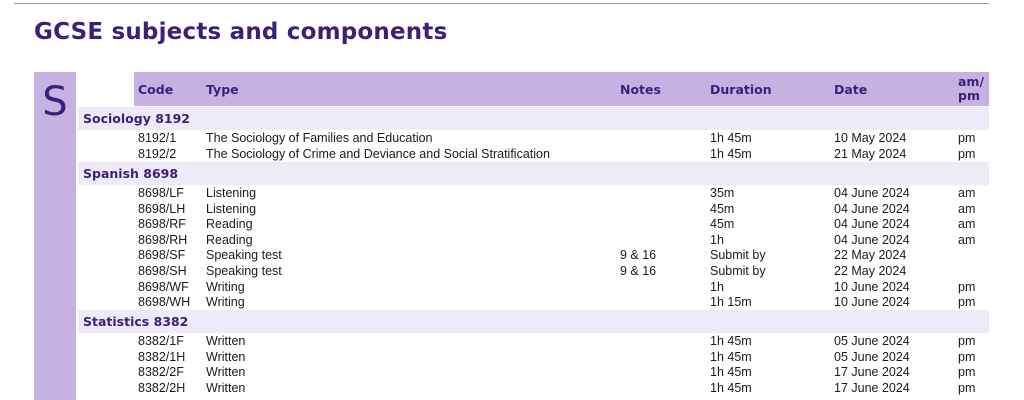  Describe the element at coordinates (851, 89) in the screenshot. I see `column-header-date: Date` at that location.